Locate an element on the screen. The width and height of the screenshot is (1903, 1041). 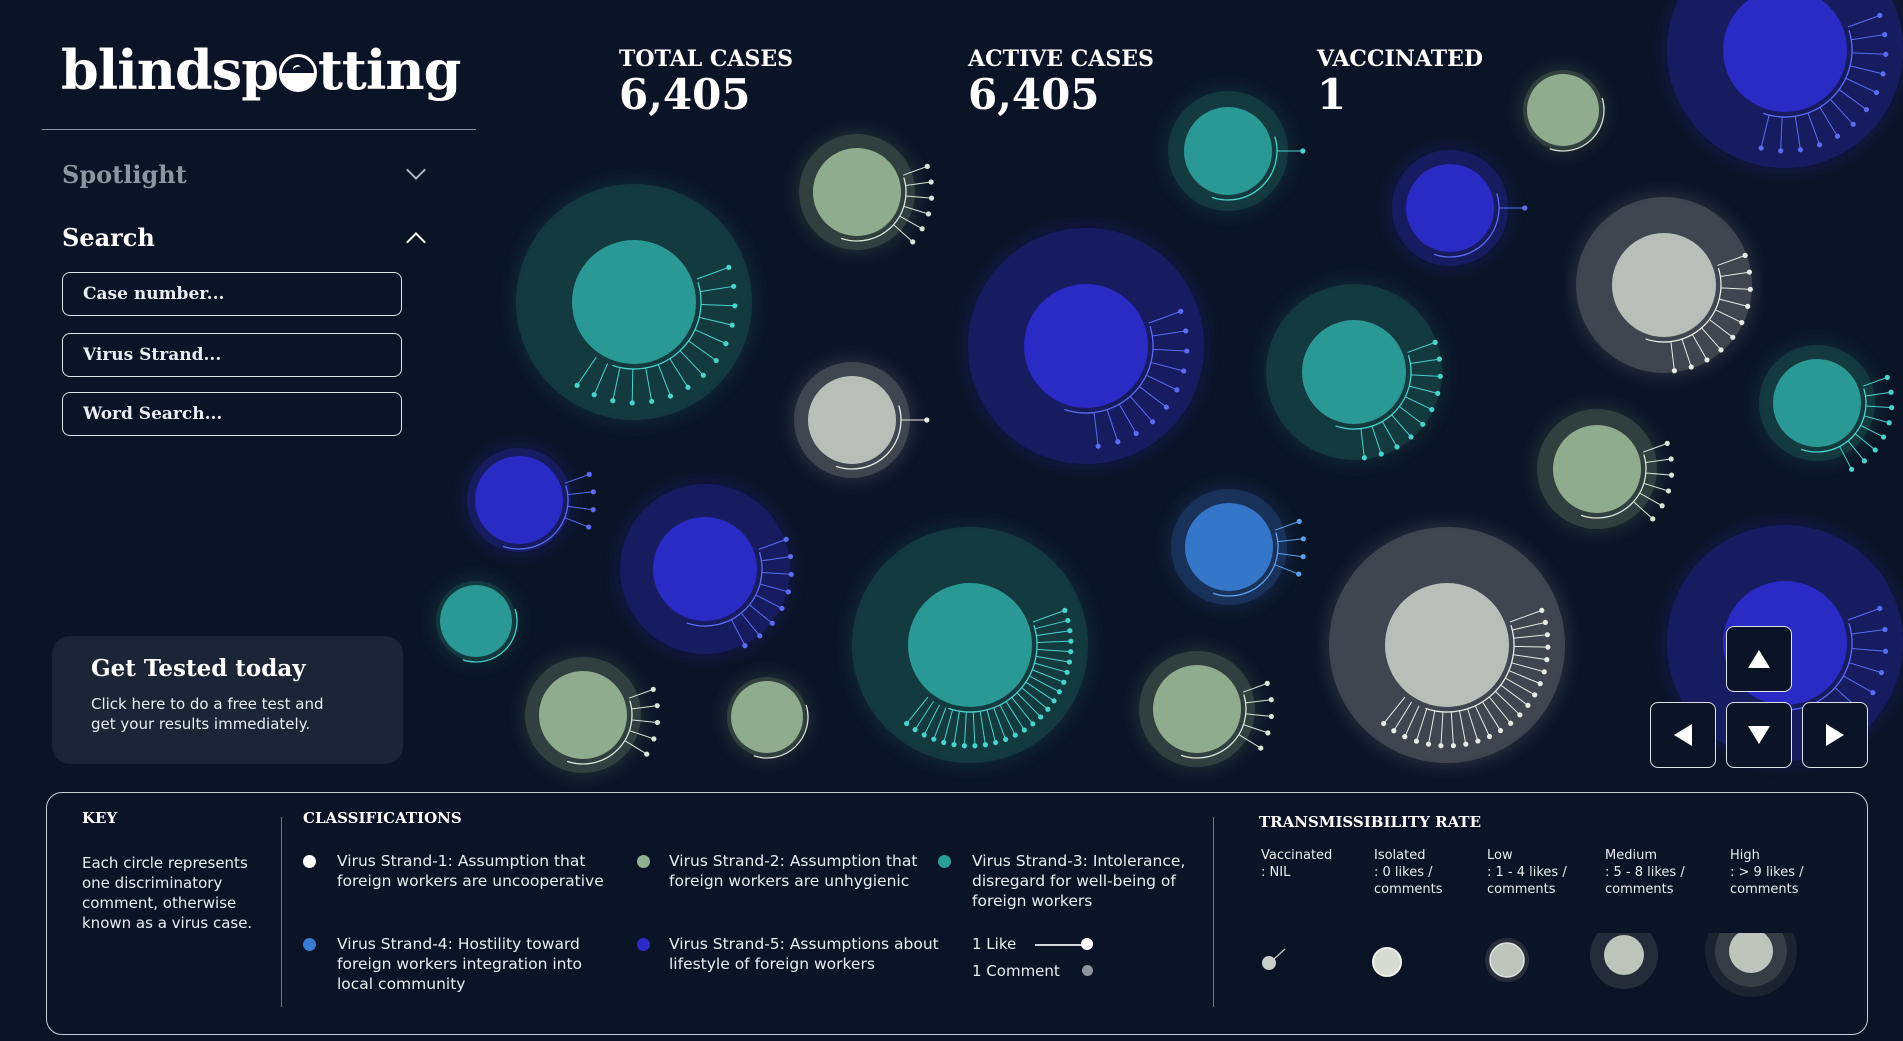
up-arrow-icon is located at coordinates (1759, 659).